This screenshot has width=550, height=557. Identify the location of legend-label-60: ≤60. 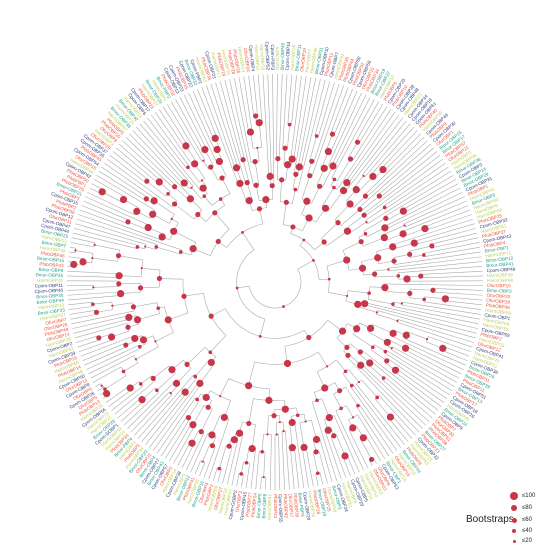
(527, 520).